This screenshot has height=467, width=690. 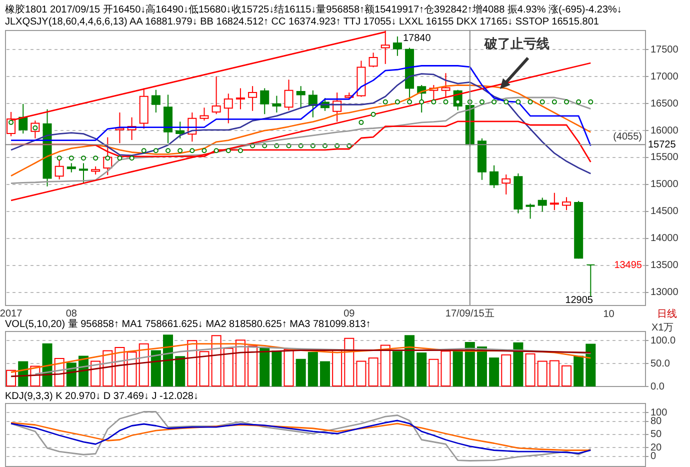 What do you see at coordinates (469, 314) in the screenshot?
I see `x-tick-label: 17/09/15五` at bounding box center [469, 314].